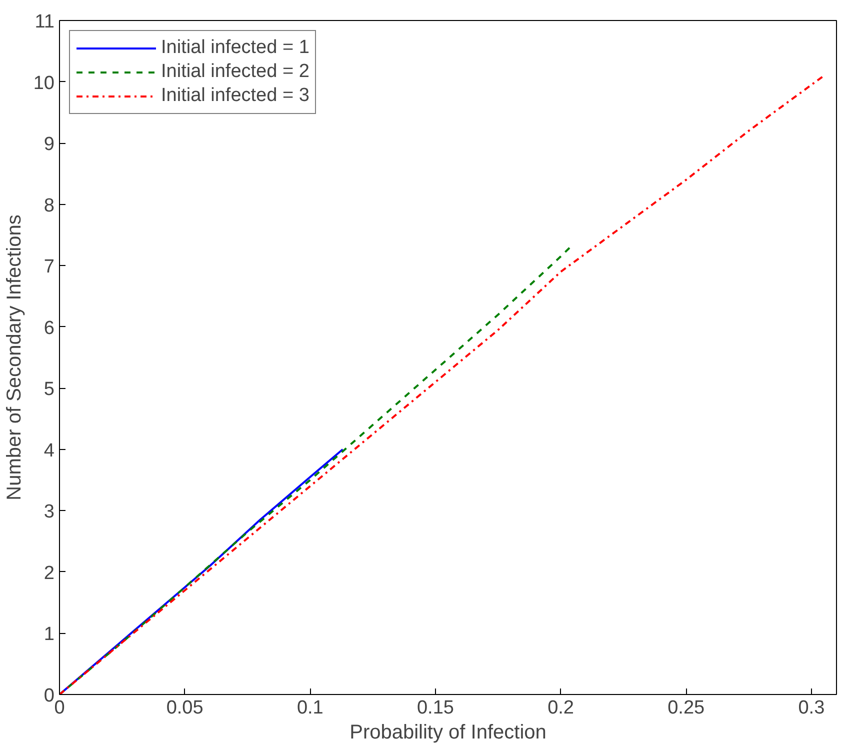 This screenshot has width=866, height=754. I want to click on y-tick-label: 5, so click(49, 389).